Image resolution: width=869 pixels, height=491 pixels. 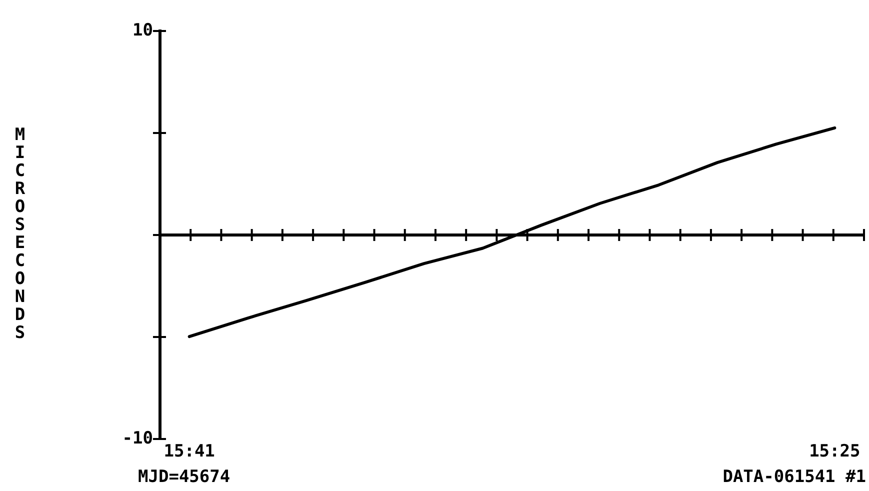 What do you see at coordinates (184, 476) in the screenshot?
I see `text: MJD=45674` at bounding box center [184, 476].